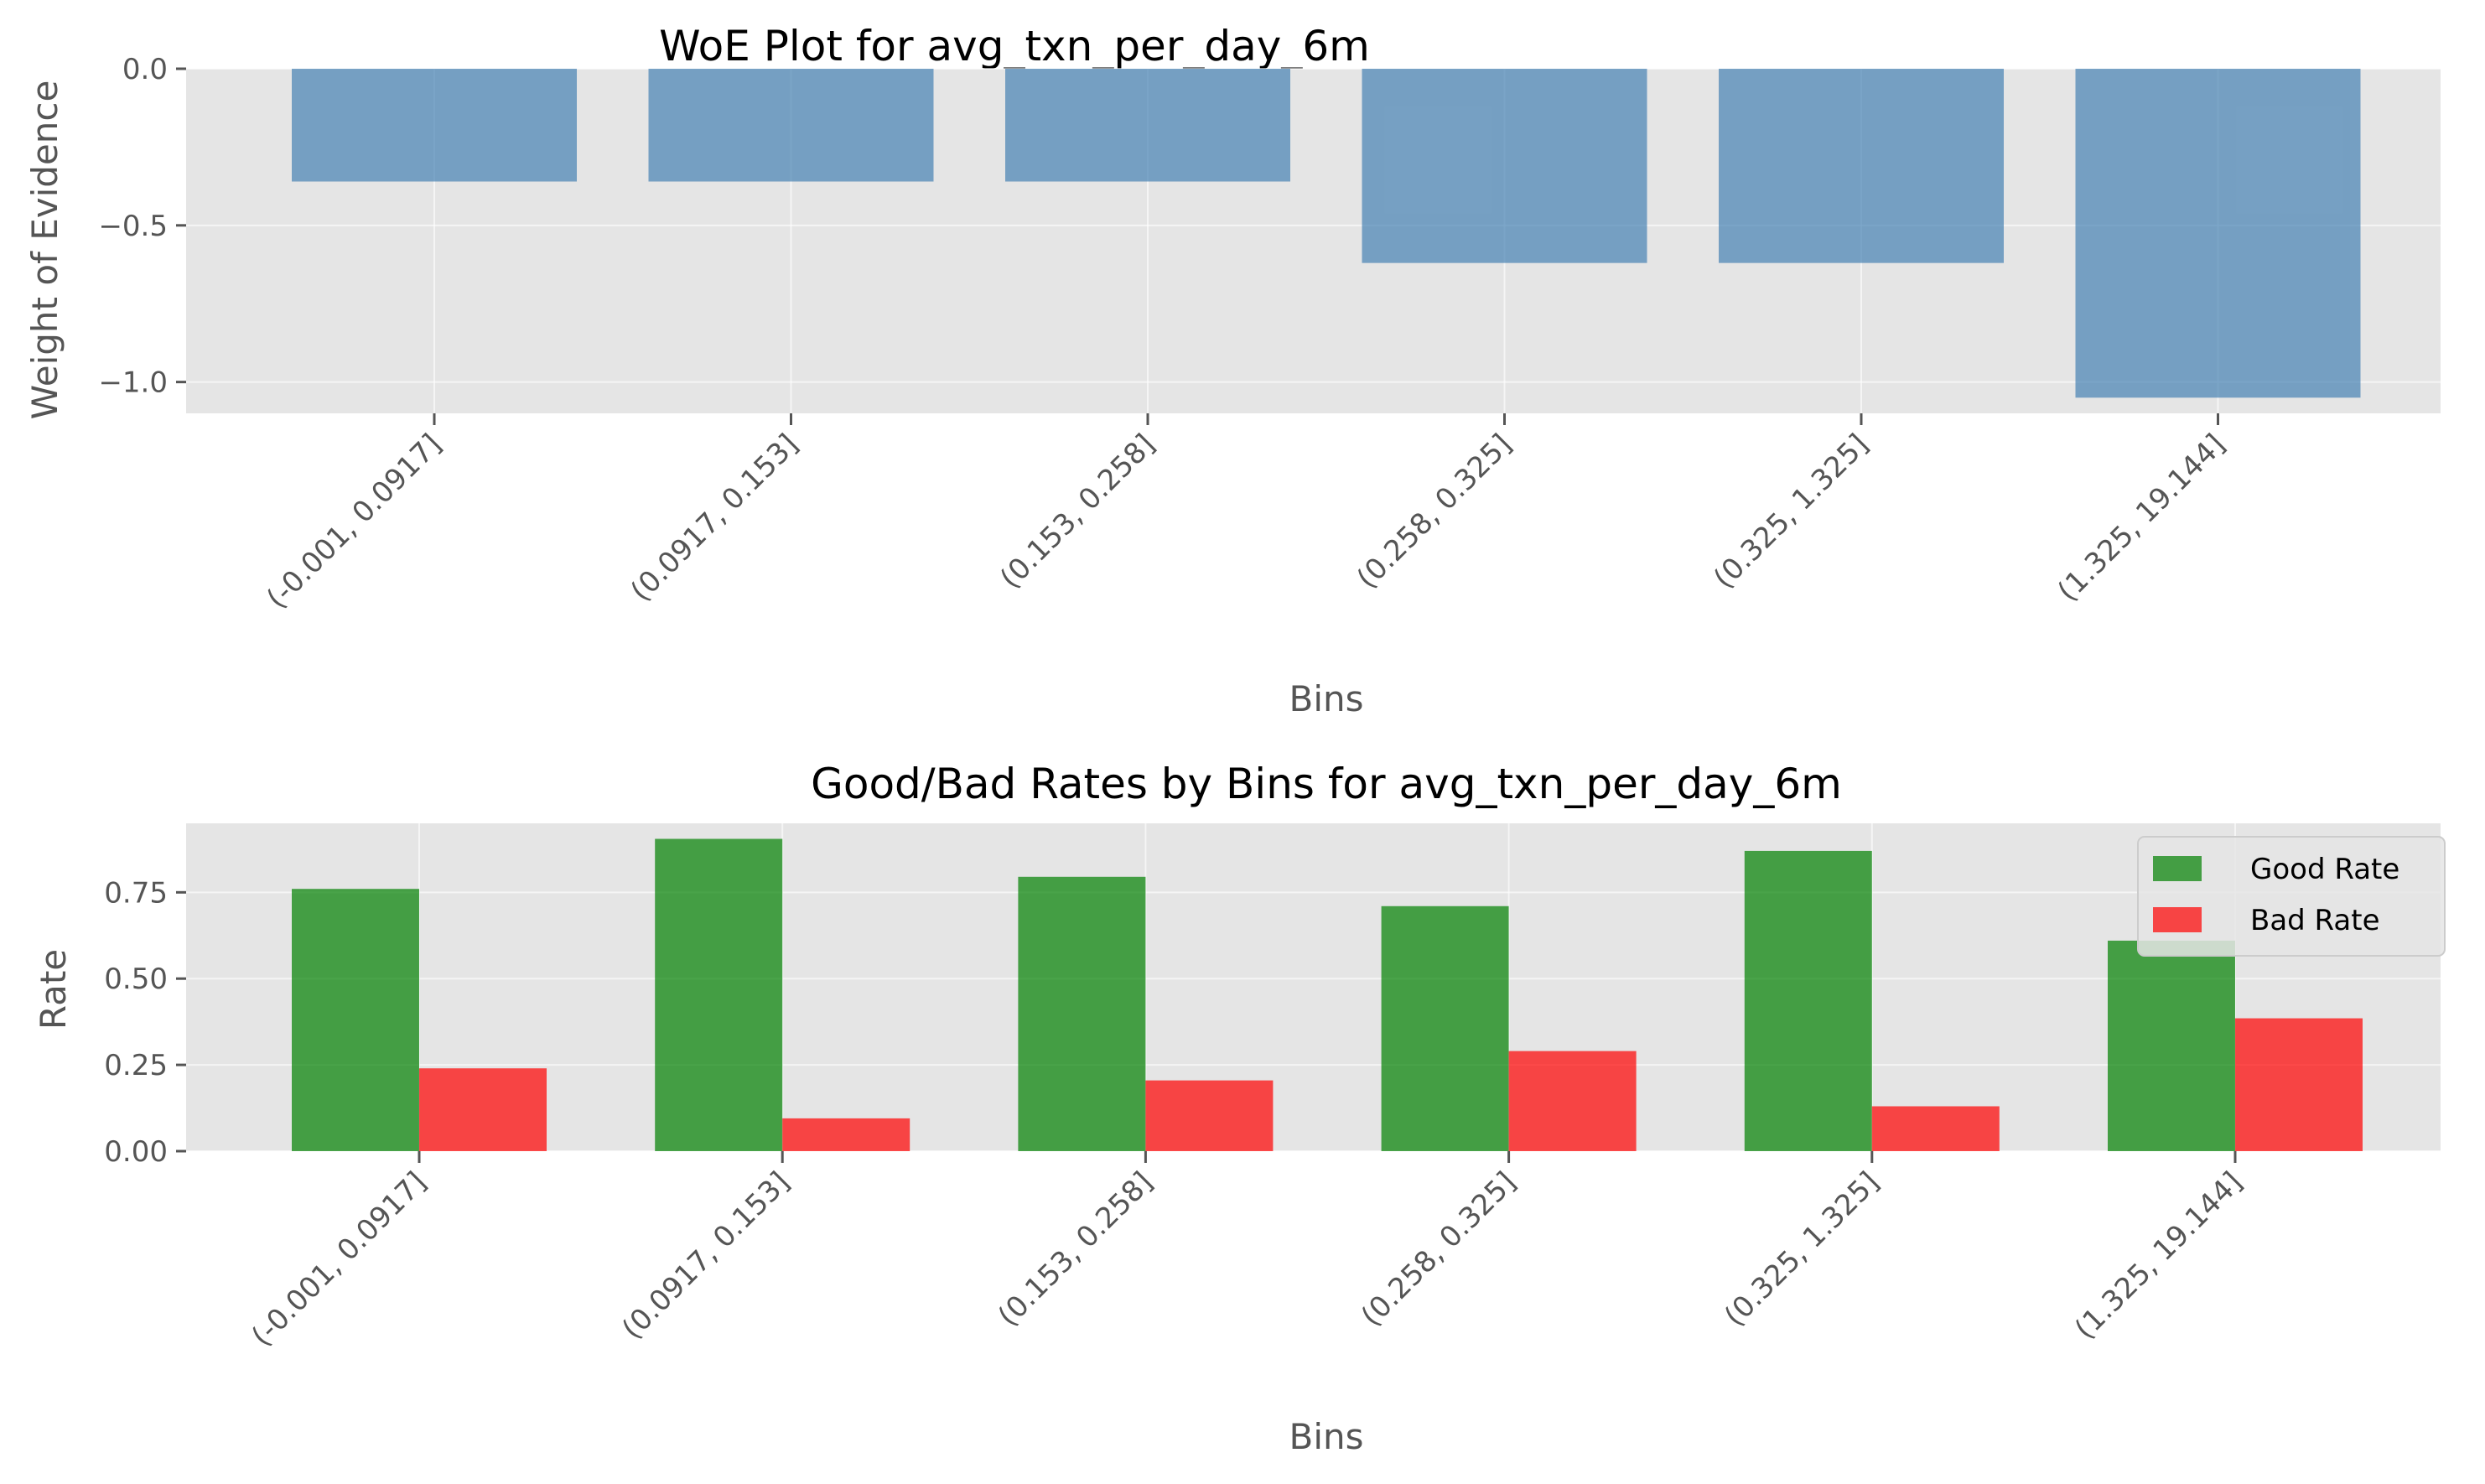 The width and height of the screenshot is (2485, 1484). I want to click on rates-y-axis: 0.00 0.25 0.50 0.75, so click(145, 1022).